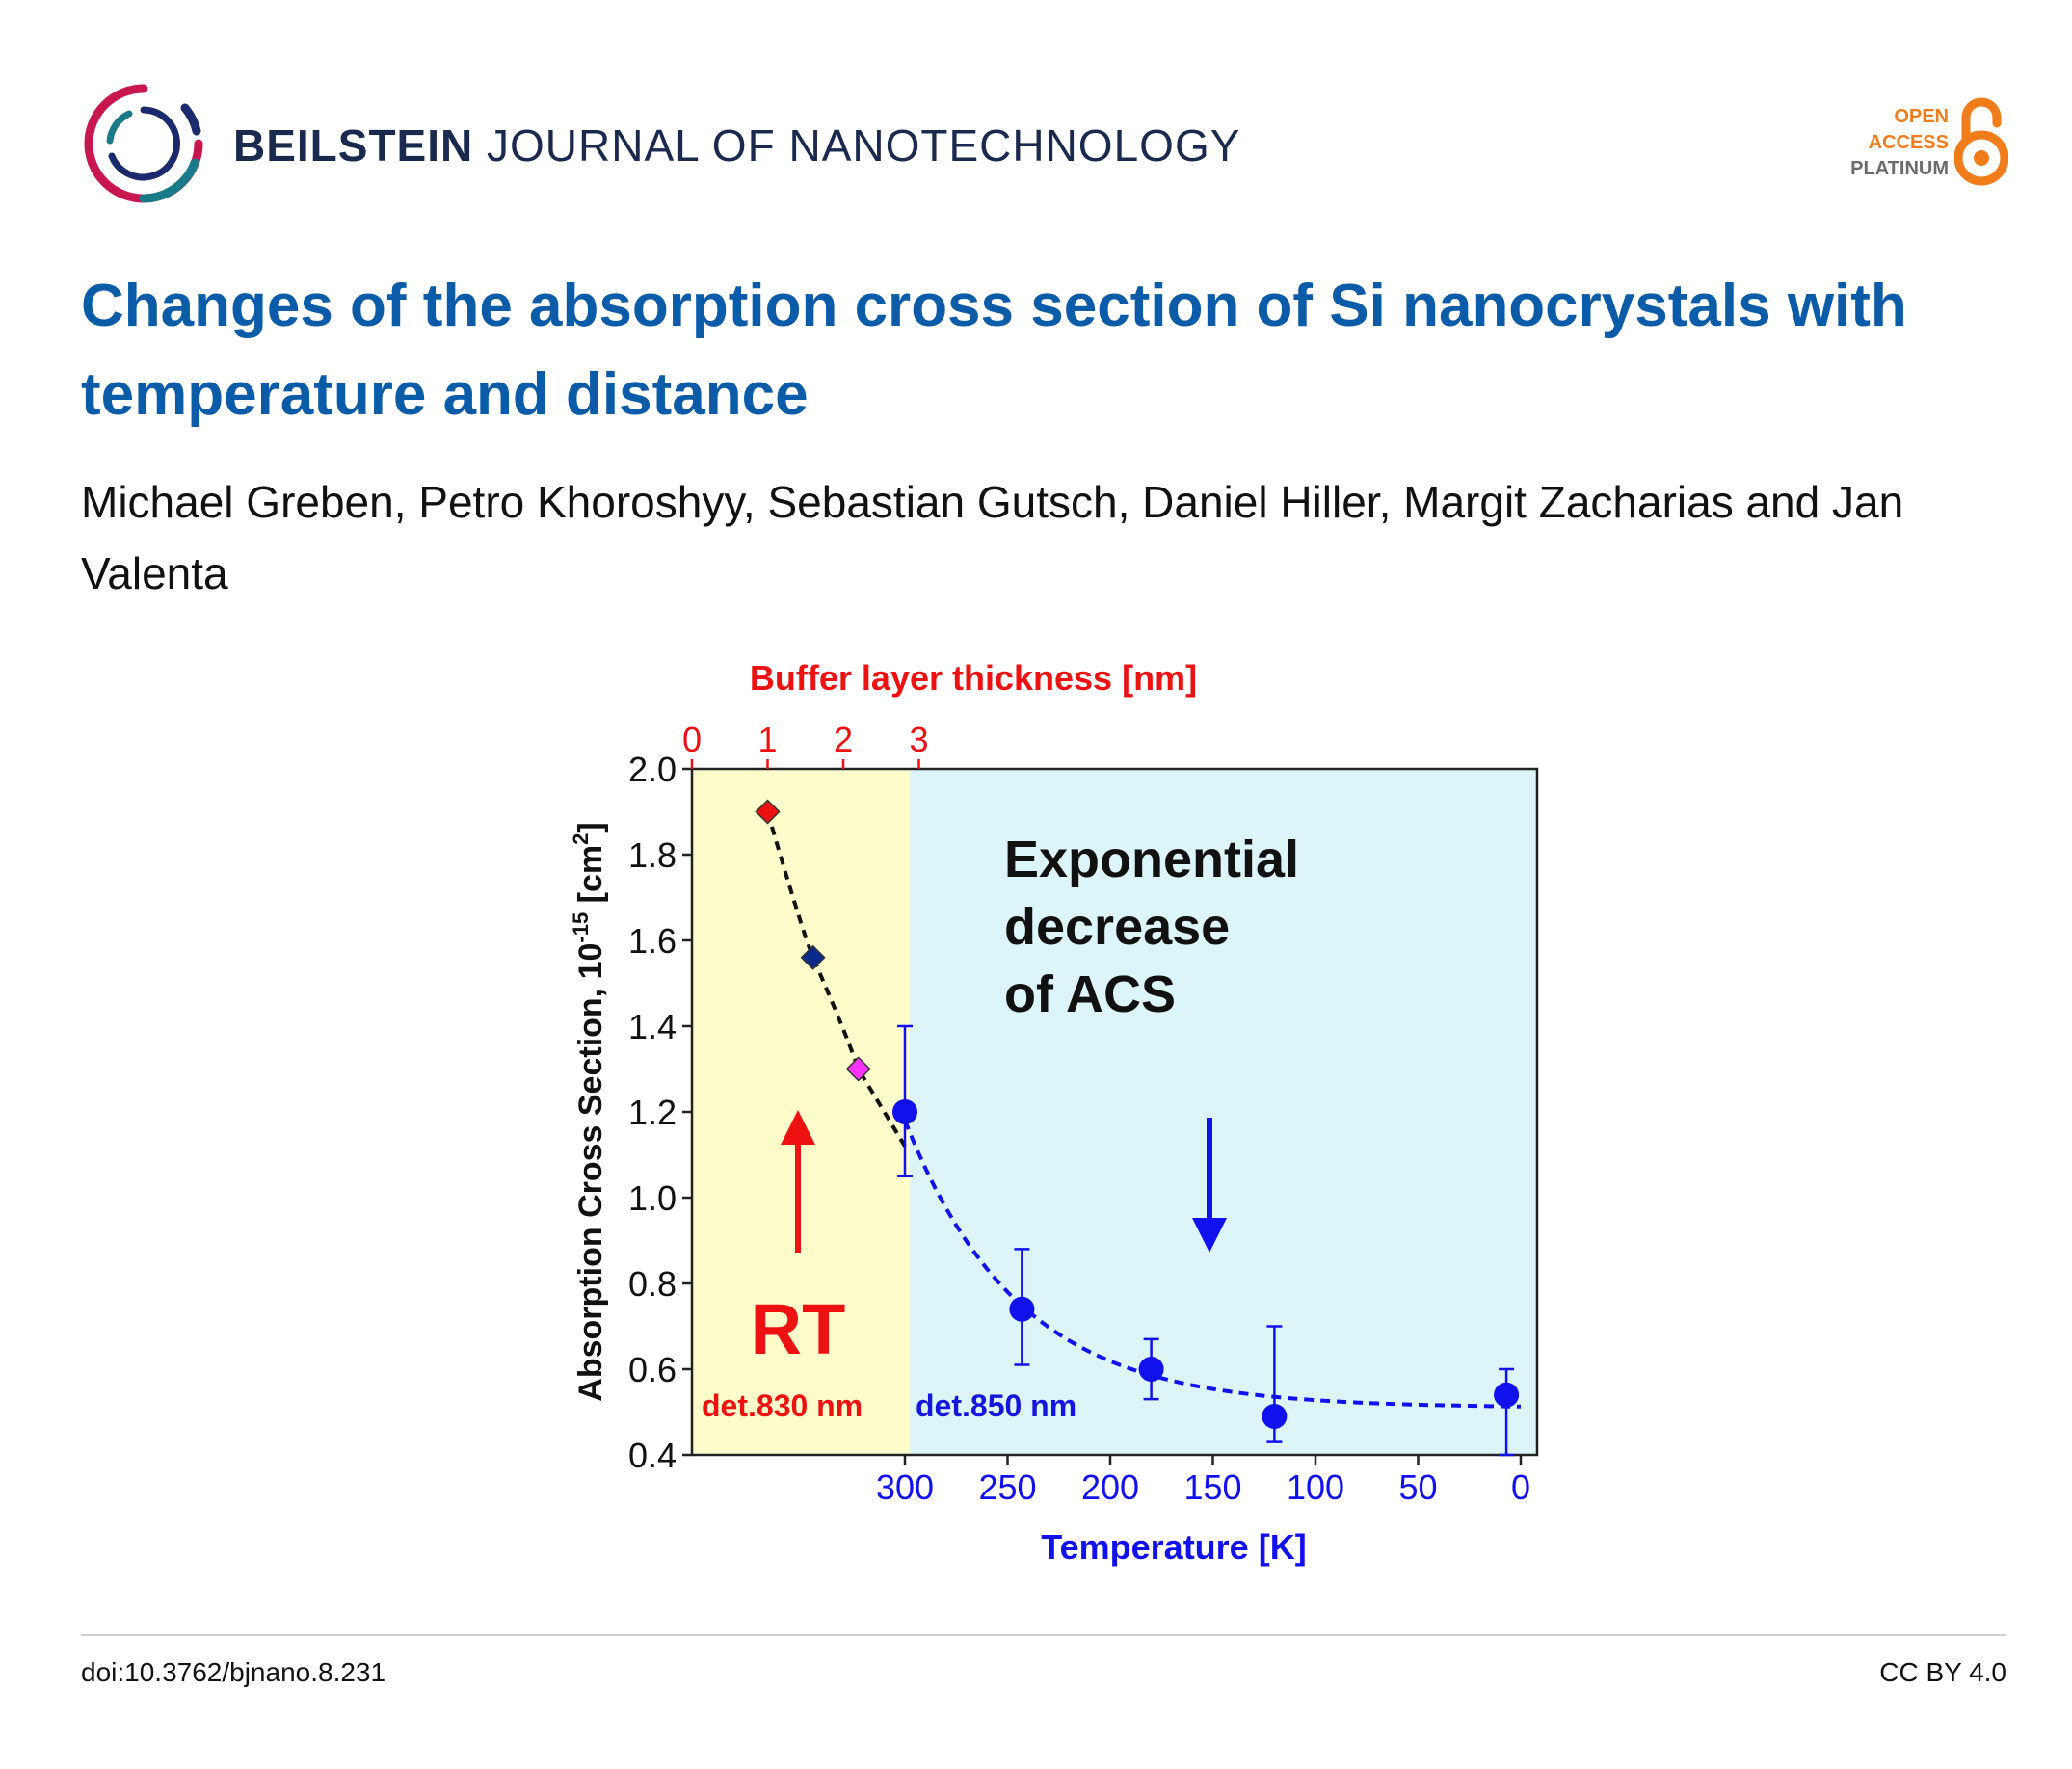 This screenshot has width=2072, height=1769. I want to click on license-text: CC BY 4.0, so click(1942, 1672).